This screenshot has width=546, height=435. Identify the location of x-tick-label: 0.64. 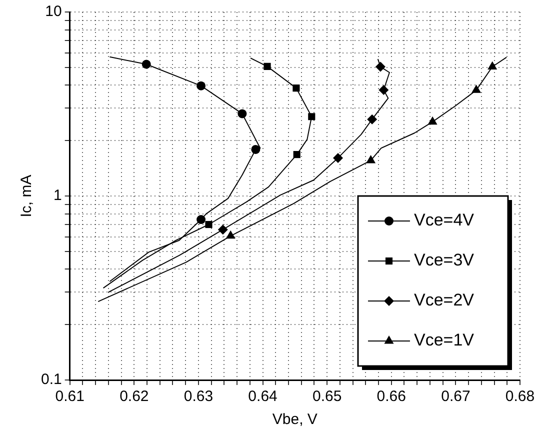
(263, 397).